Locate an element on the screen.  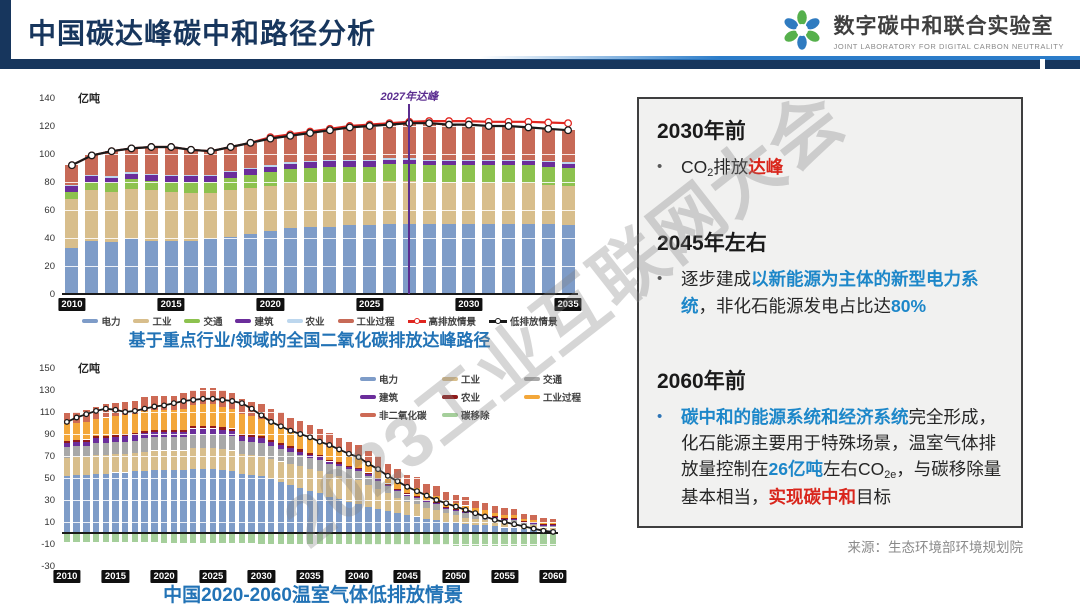
y-axis-tick-label: 110 is located at coordinates (47, 412).